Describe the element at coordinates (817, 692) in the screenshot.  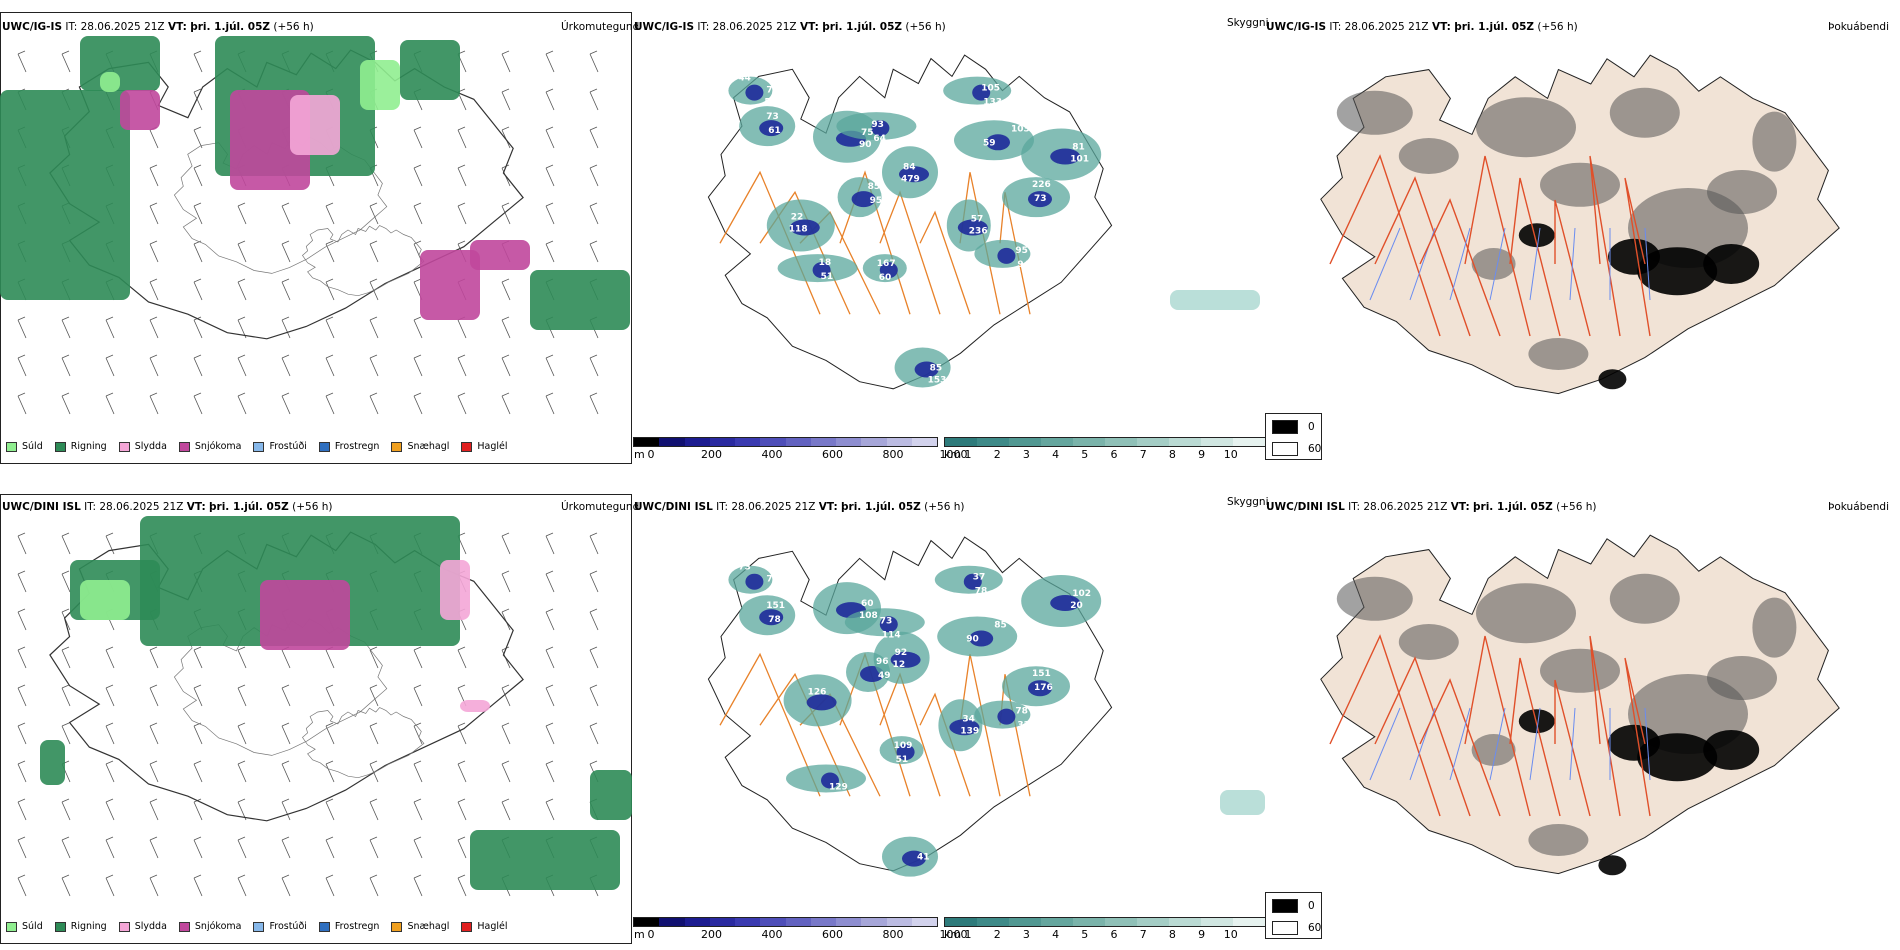
I see `cloudbase-label: 126` at that location.